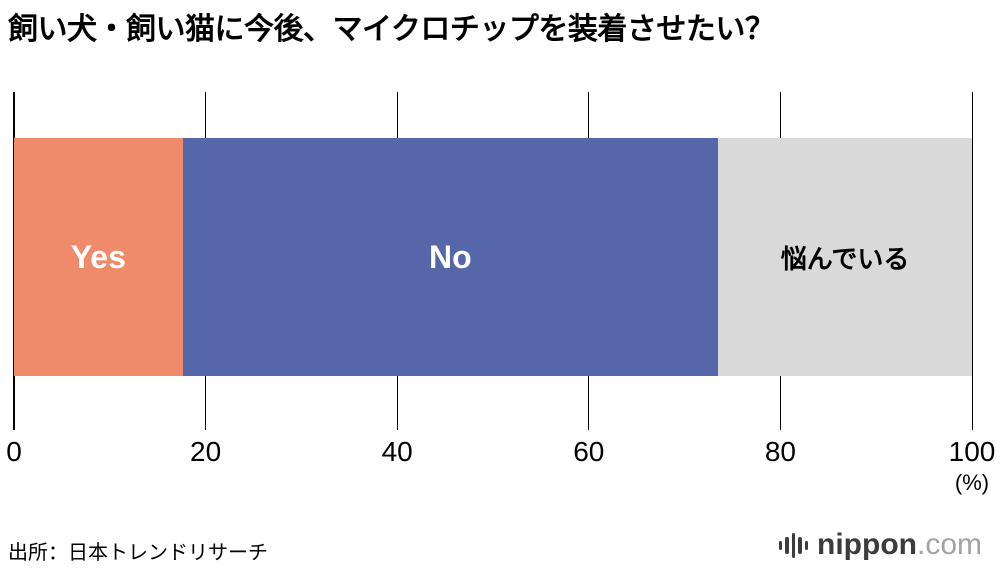 Image resolution: width=1000 pixels, height=570 pixels. Describe the element at coordinates (949, 544) in the screenshot. I see `logo-suffix: .com` at that location.